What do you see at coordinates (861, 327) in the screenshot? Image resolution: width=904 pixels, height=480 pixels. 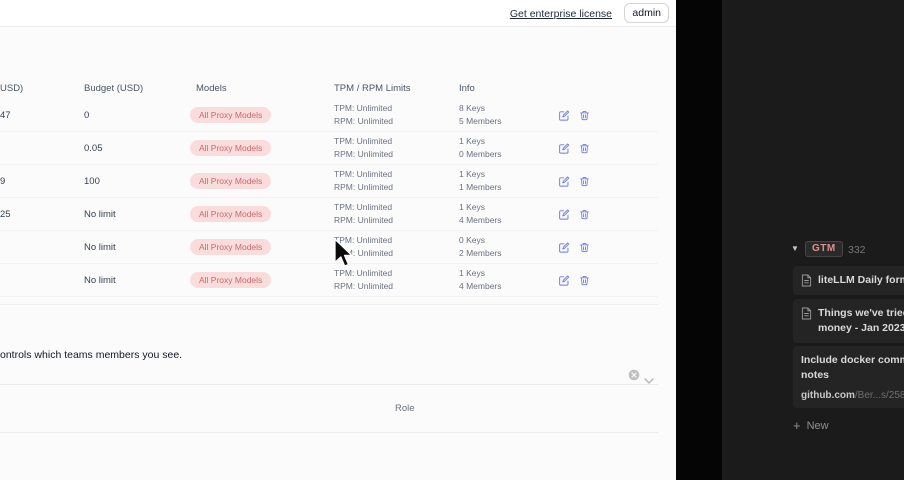 I see `note-title-line2: money - Jan 2023` at bounding box center [861, 327].